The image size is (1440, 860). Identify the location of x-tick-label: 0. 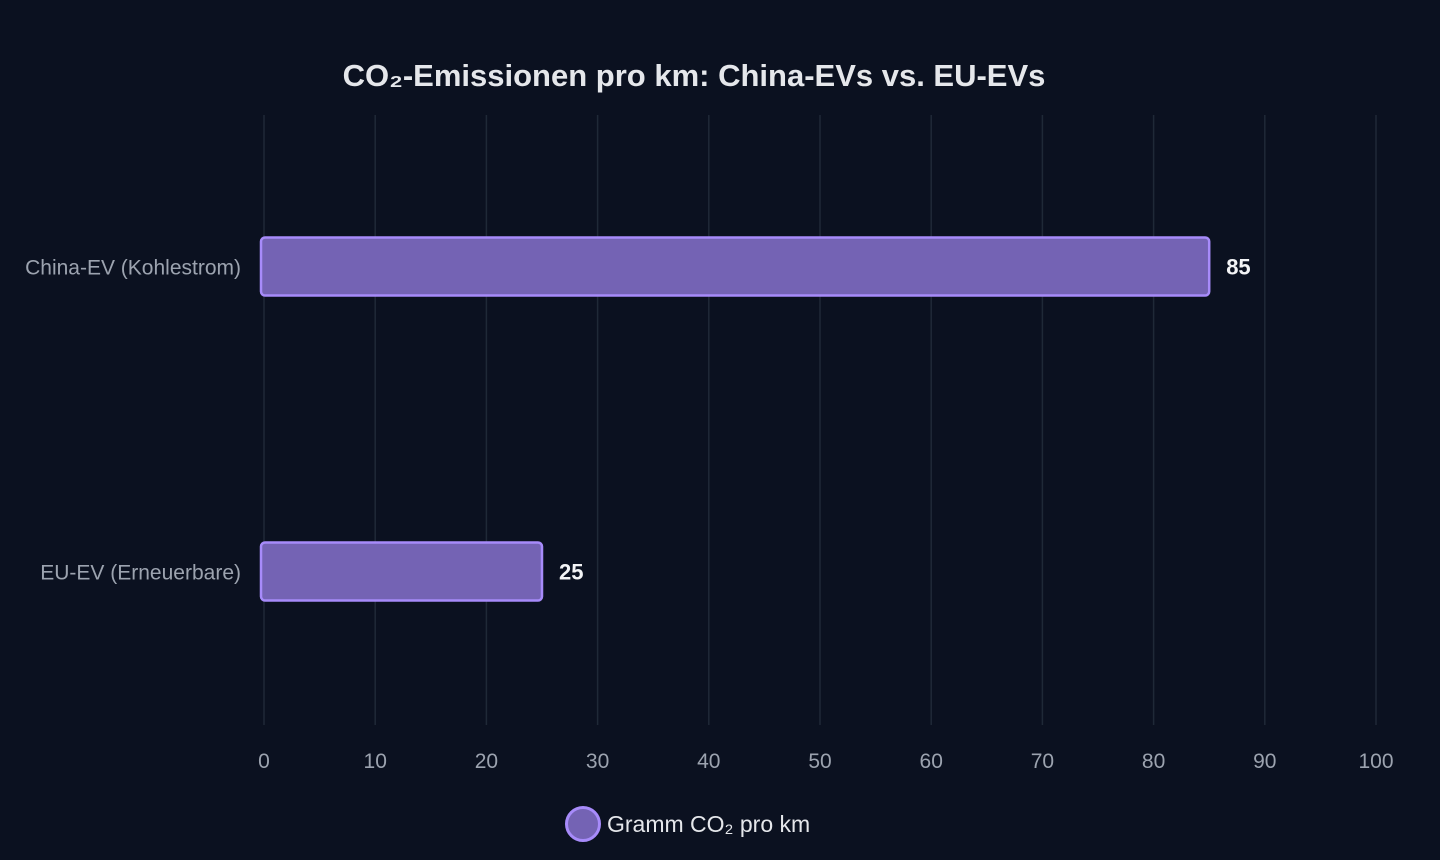
(264, 761).